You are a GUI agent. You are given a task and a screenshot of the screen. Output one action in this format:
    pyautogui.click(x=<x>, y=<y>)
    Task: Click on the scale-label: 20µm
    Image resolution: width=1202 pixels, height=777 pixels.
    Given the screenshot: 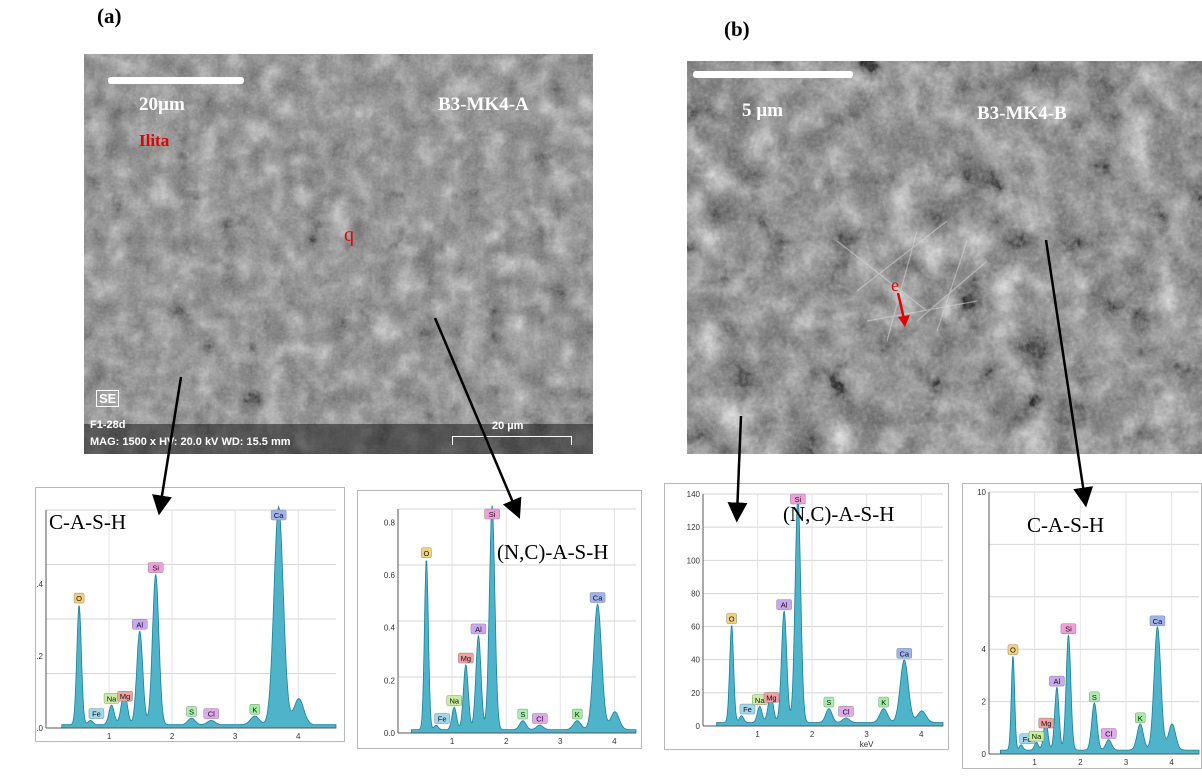 What is the action you would take?
    pyautogui.click(x=162, y=104)
    